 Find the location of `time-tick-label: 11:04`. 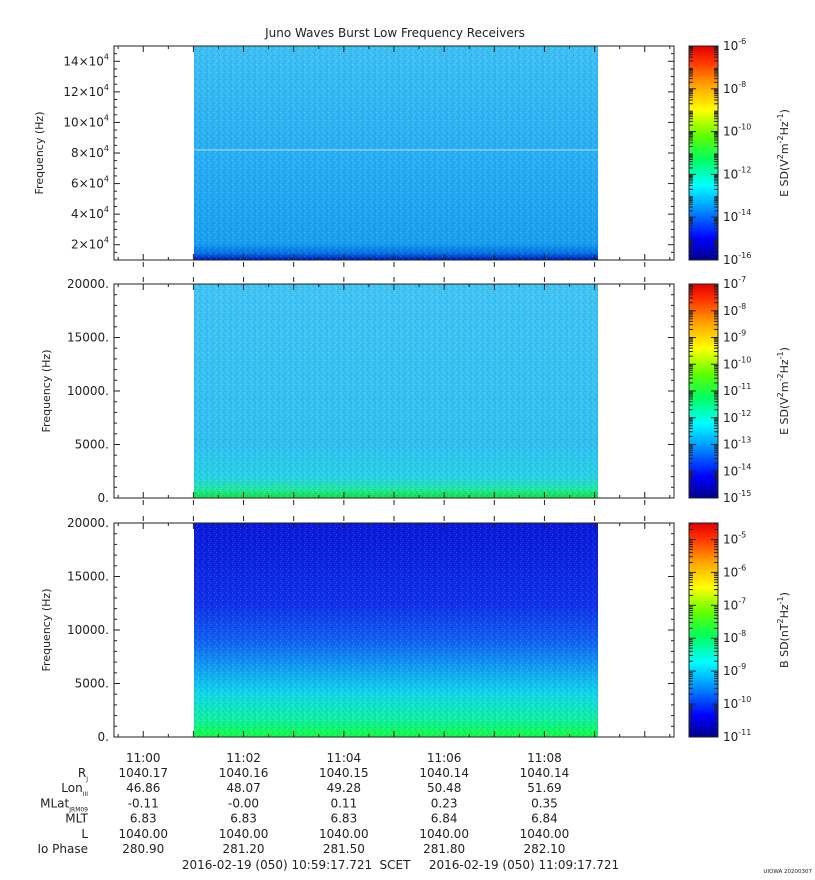

time-tick-label: 11:04 is located at coordinates (344, 758).